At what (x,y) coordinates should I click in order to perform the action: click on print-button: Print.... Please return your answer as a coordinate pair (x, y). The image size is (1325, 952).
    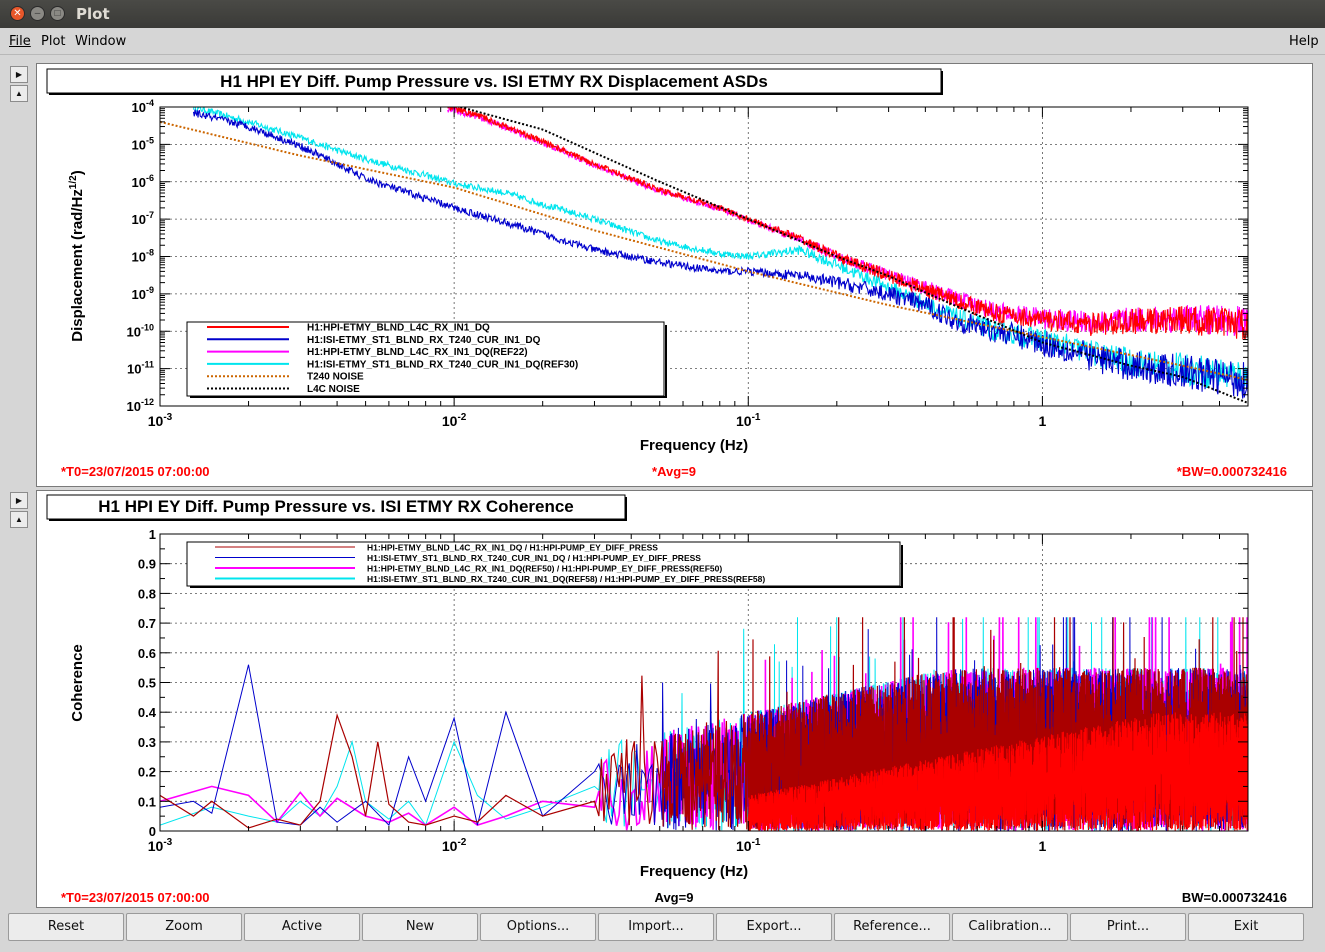
    Looking at the image, I should click on (1128, 927).